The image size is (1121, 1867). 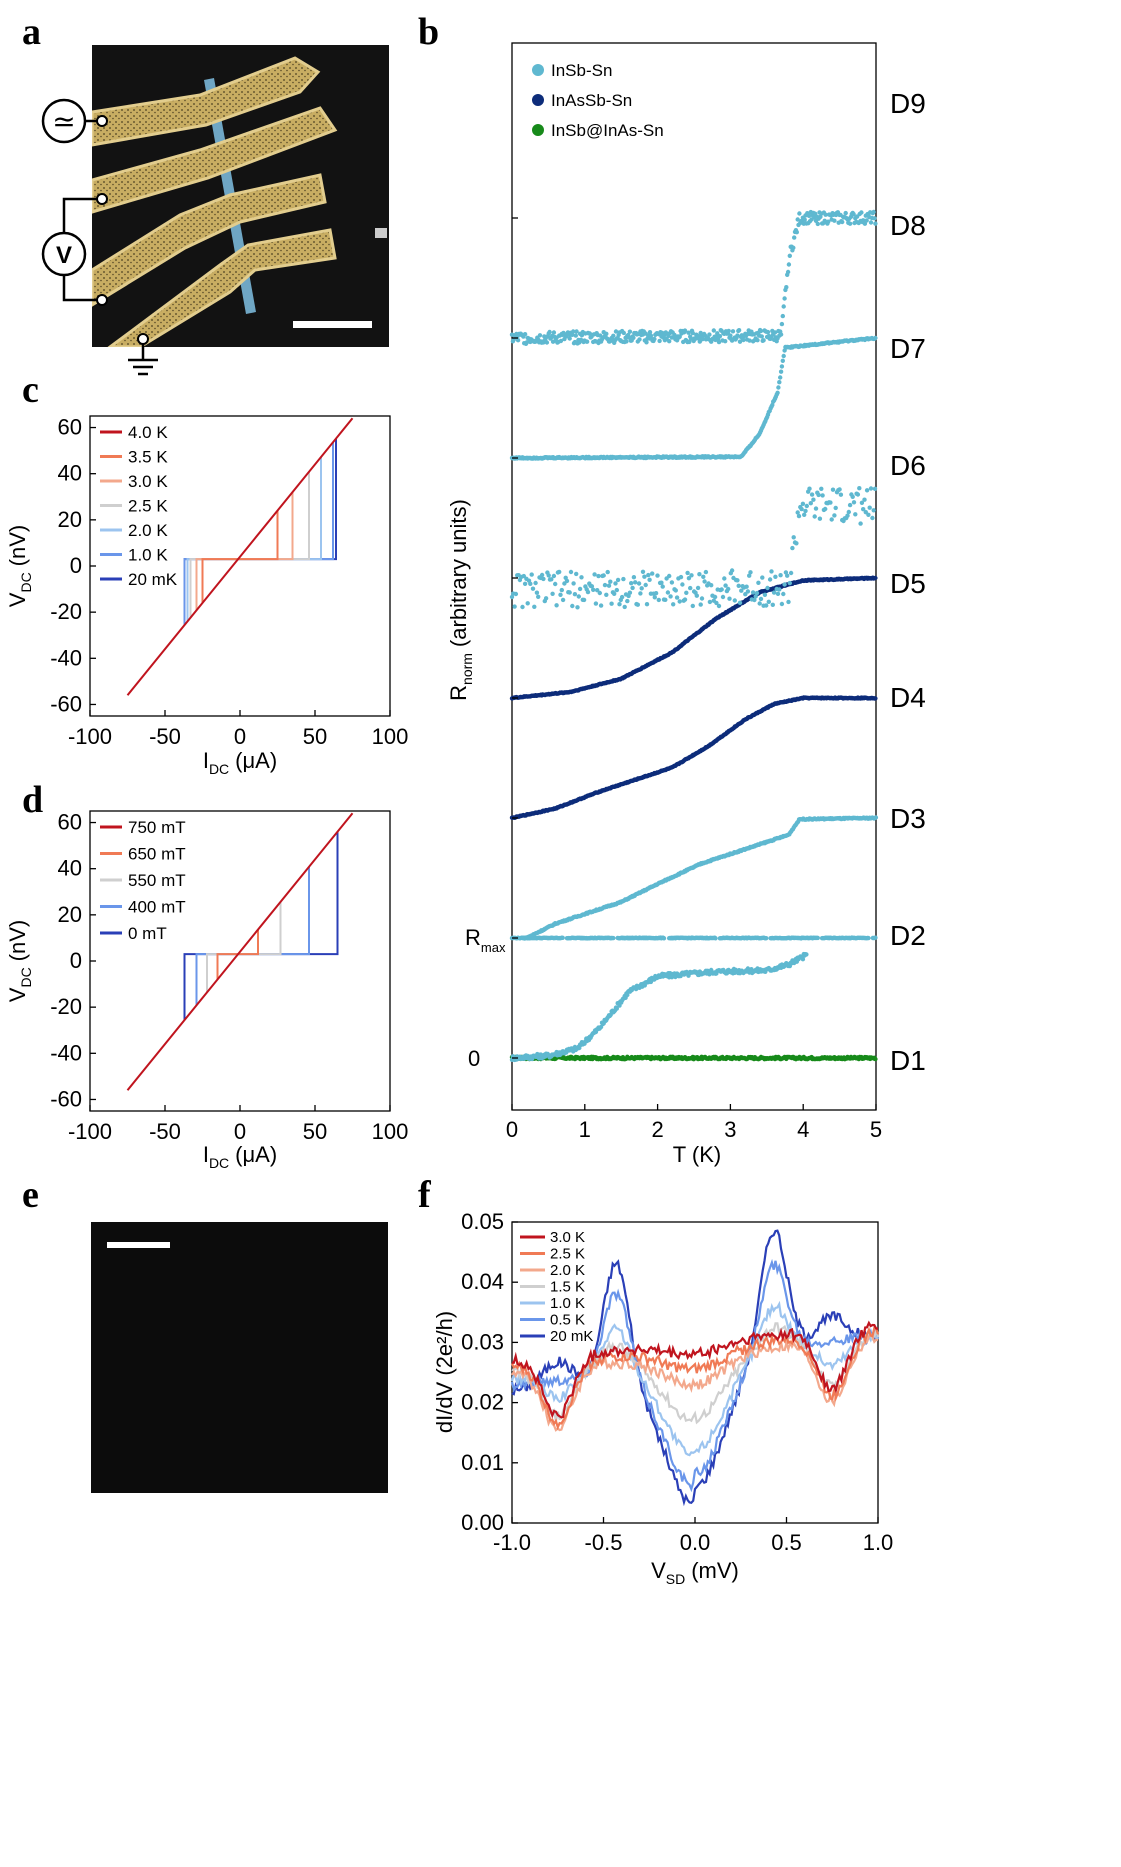 I want to click on data-point-D3, so click(x=715, y=938).